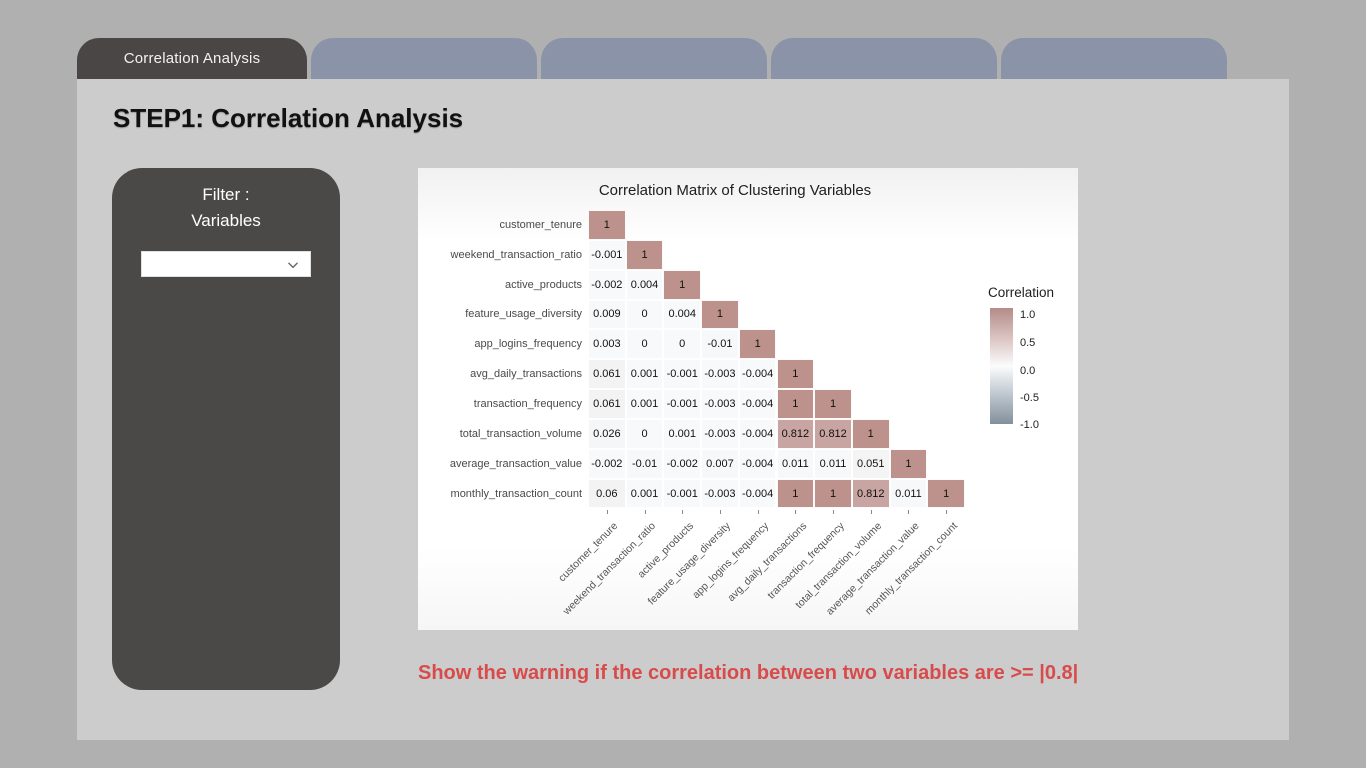 The height and width of the screenshot is (768, 1366). What do you see at coordinates (1029, 425) in the screenshot?
I see `legend-tick: -1.0` at bounding box center [1029, 425].